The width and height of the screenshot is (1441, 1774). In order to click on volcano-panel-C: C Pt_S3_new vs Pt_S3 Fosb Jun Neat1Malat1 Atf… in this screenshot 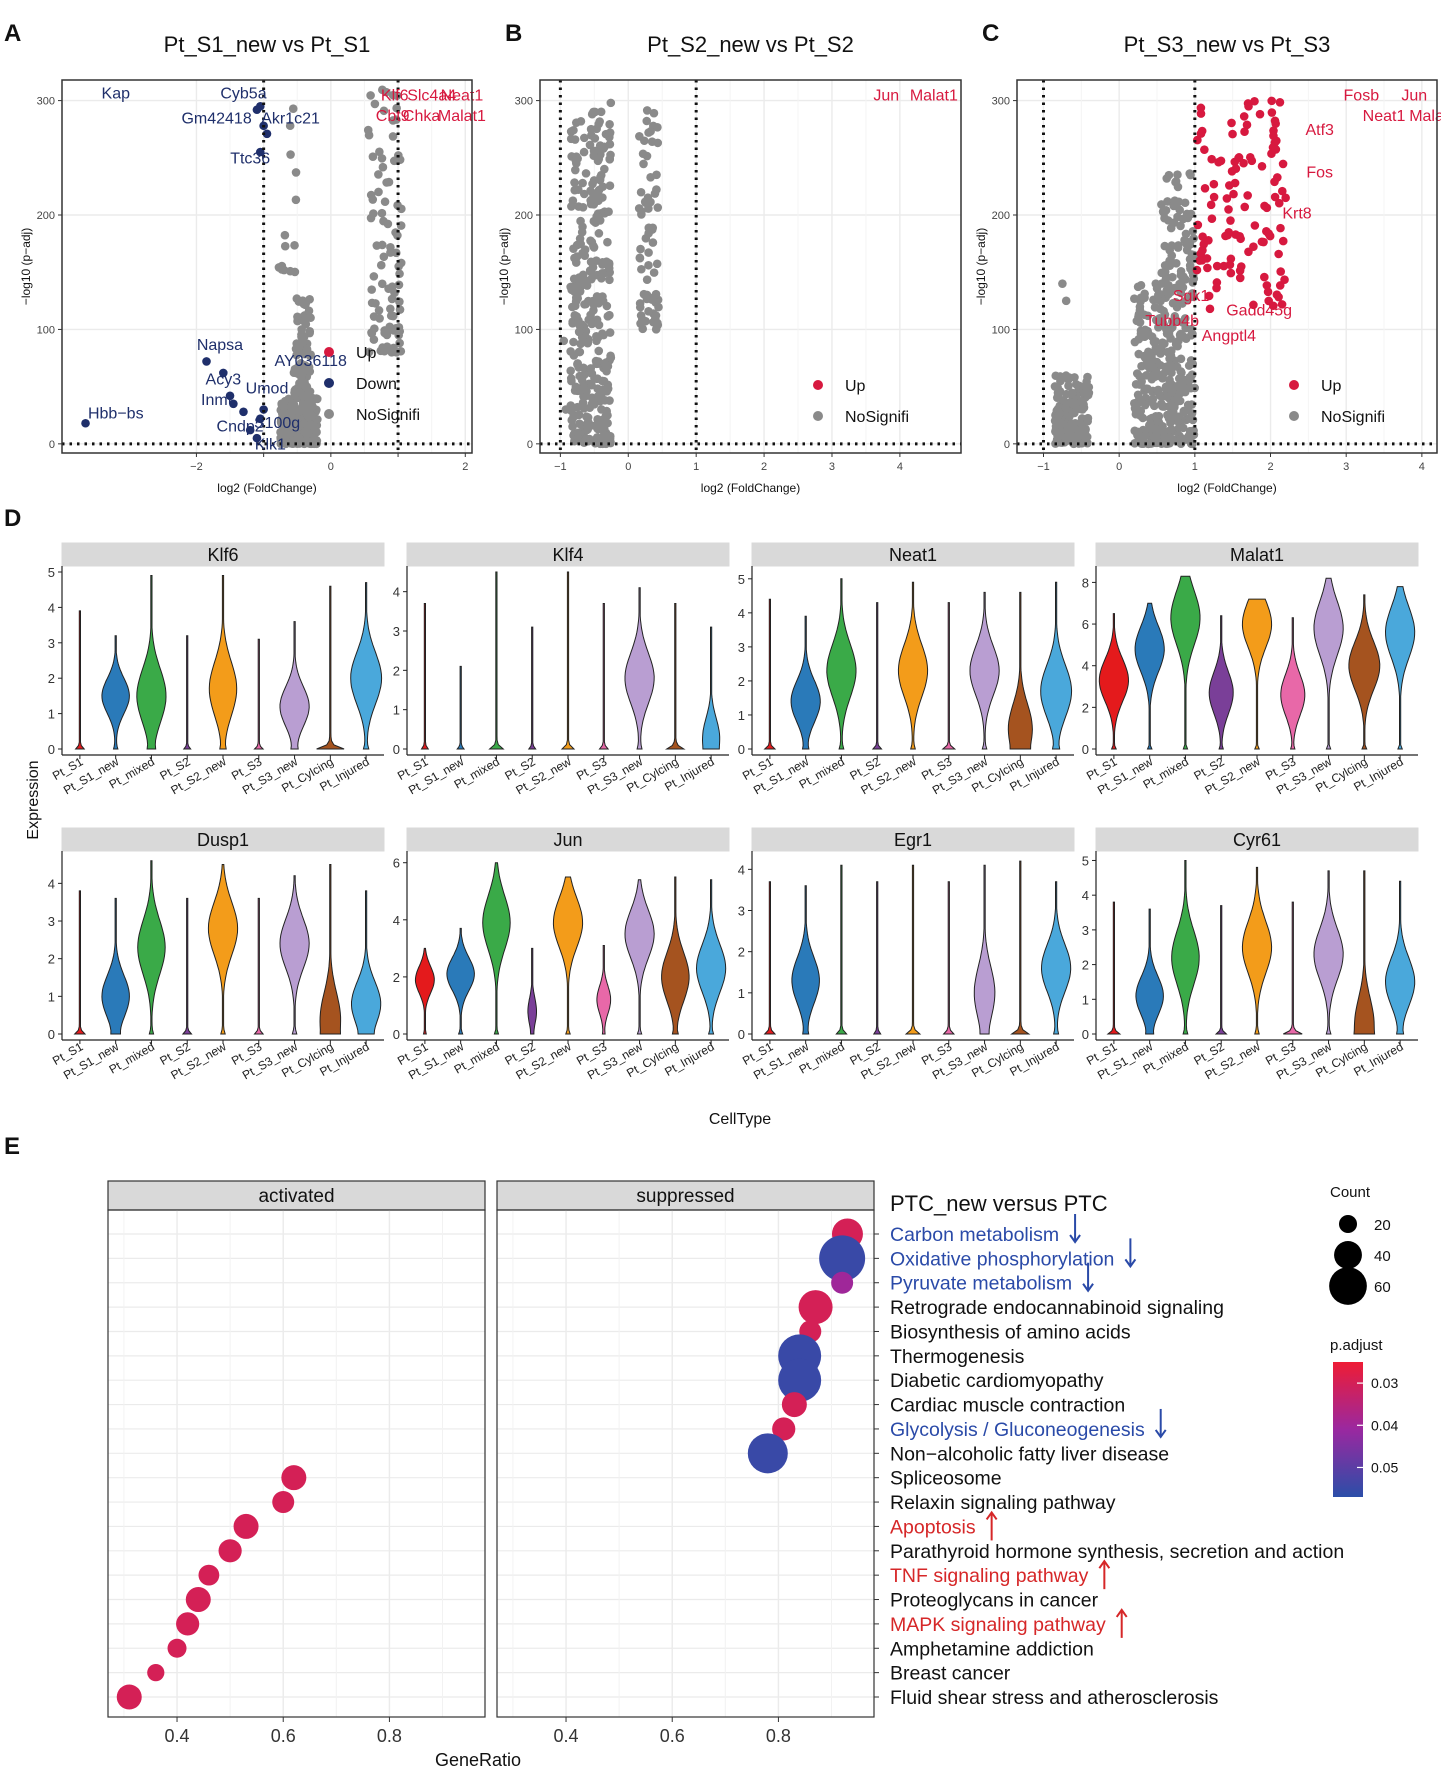, I will do `click(1207, 257)`.